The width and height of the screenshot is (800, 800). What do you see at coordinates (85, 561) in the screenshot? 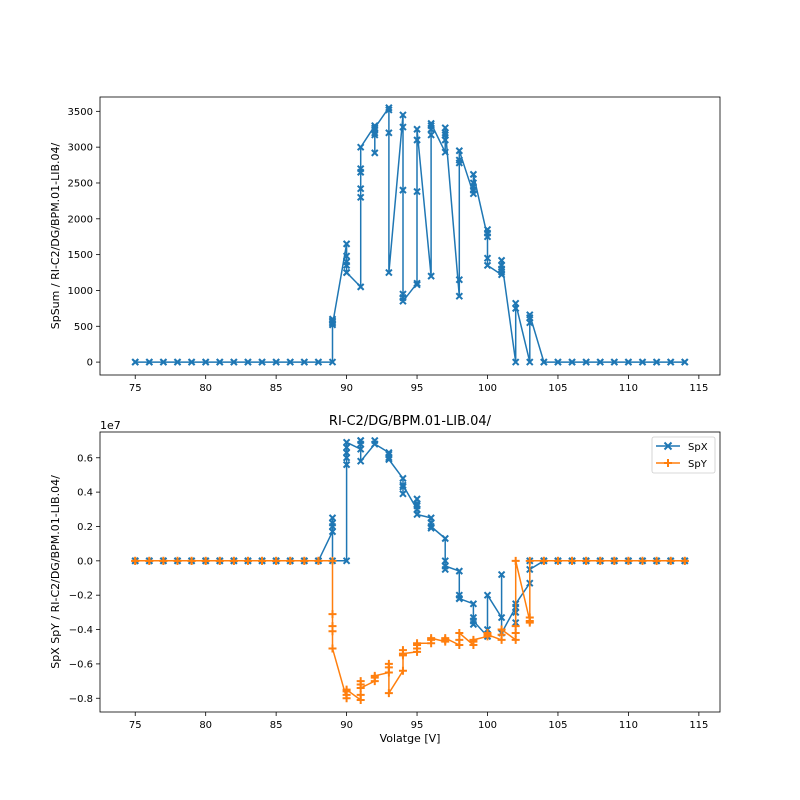
I see `y-tick-label: 0.0` at bounding box center [85, 561].